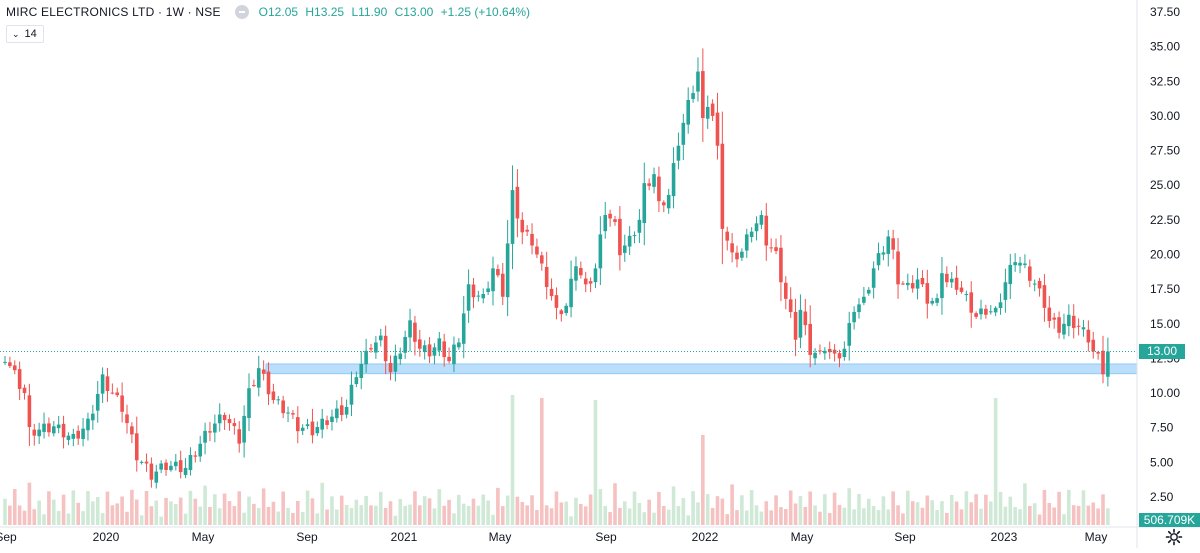 The width and height of the screenshot is (1200, 553). I want to click on y-tick-label: 30.00, so click(1165, 116).